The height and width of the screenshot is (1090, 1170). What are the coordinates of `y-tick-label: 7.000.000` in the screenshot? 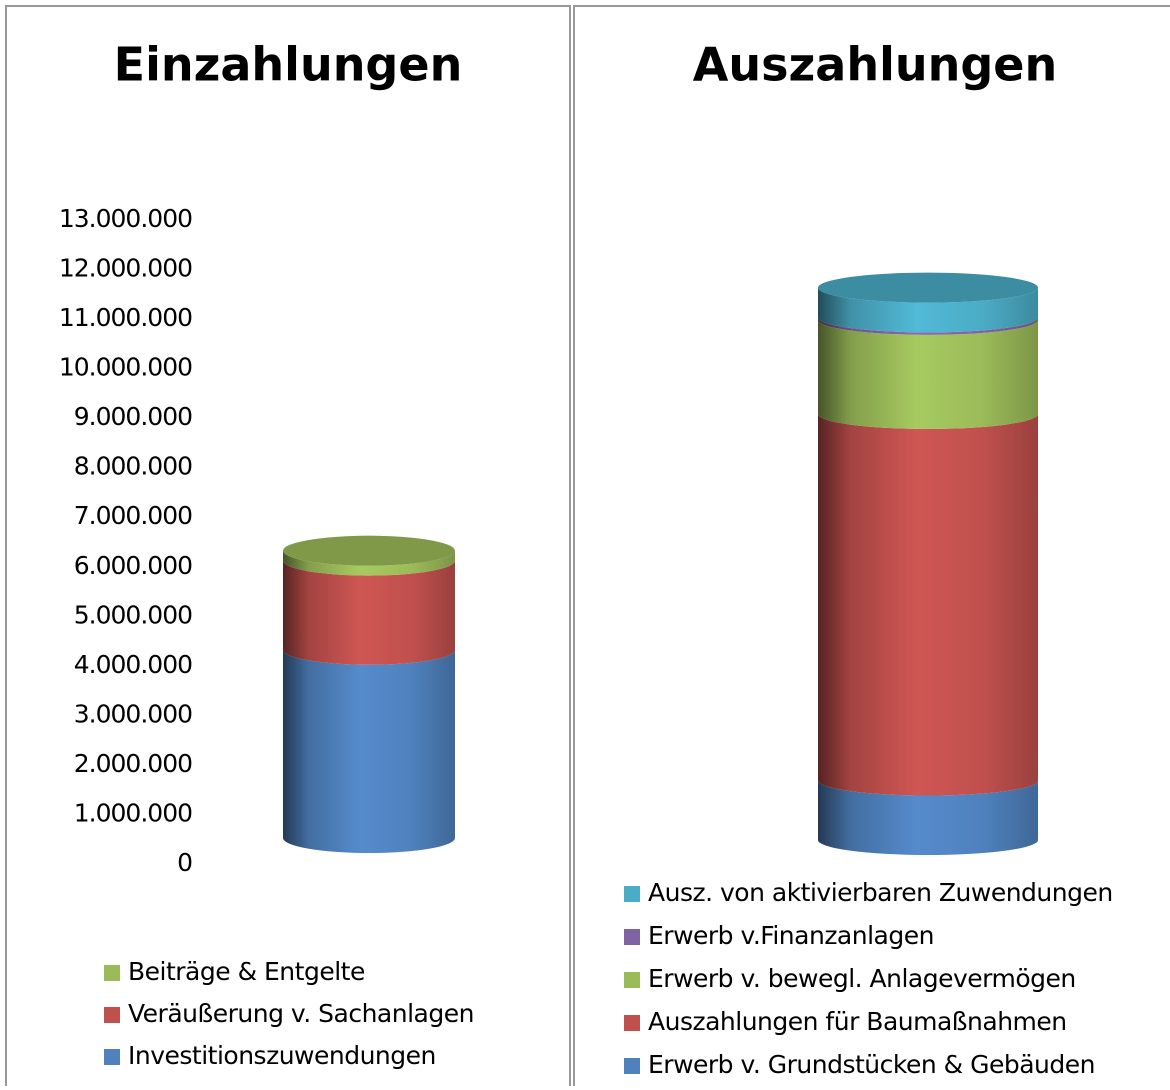 It's located at (133, 515).